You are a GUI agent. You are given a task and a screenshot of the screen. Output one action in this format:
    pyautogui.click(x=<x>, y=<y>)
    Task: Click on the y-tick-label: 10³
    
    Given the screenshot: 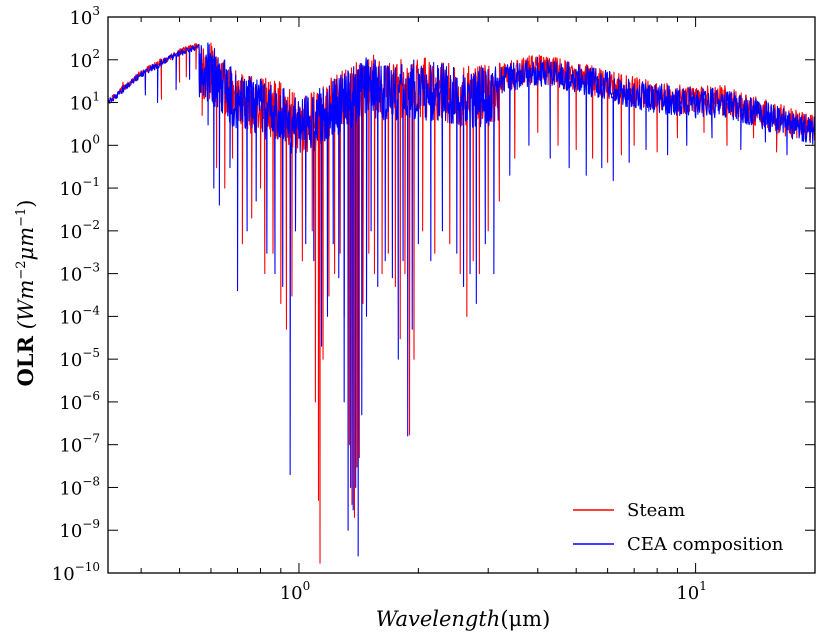 What is the action you would take?
    pyautogui.click(x=84, y=16)
    